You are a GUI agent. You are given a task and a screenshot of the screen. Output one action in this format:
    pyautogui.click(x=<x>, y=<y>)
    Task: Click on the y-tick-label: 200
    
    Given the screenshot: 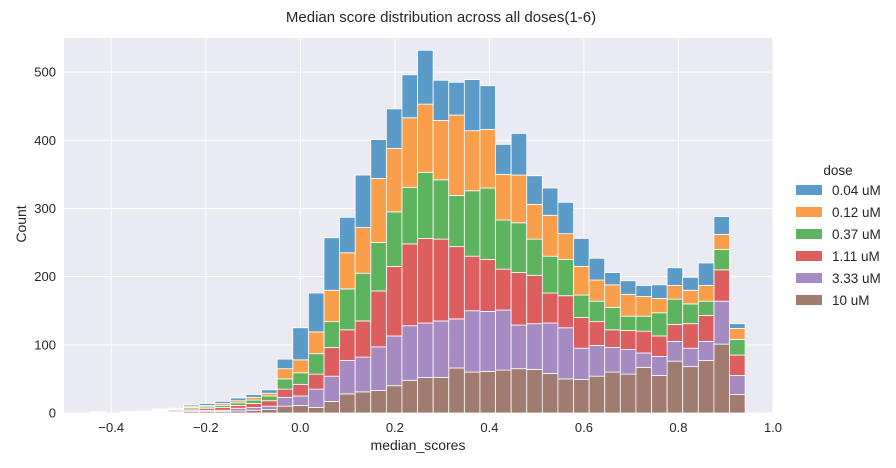 What is the action you would take?
    pyautogui.click(x=45, y=276)
    